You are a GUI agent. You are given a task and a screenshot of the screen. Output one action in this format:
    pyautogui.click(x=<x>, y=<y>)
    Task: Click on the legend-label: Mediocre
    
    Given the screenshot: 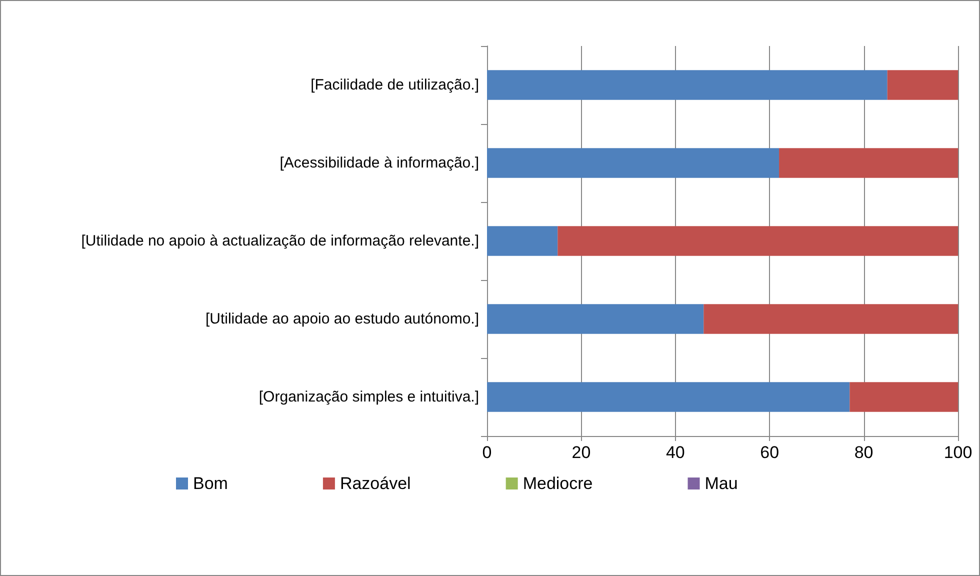 What is the action you would take?
    pyautogui.click(x=557, y=483)
    